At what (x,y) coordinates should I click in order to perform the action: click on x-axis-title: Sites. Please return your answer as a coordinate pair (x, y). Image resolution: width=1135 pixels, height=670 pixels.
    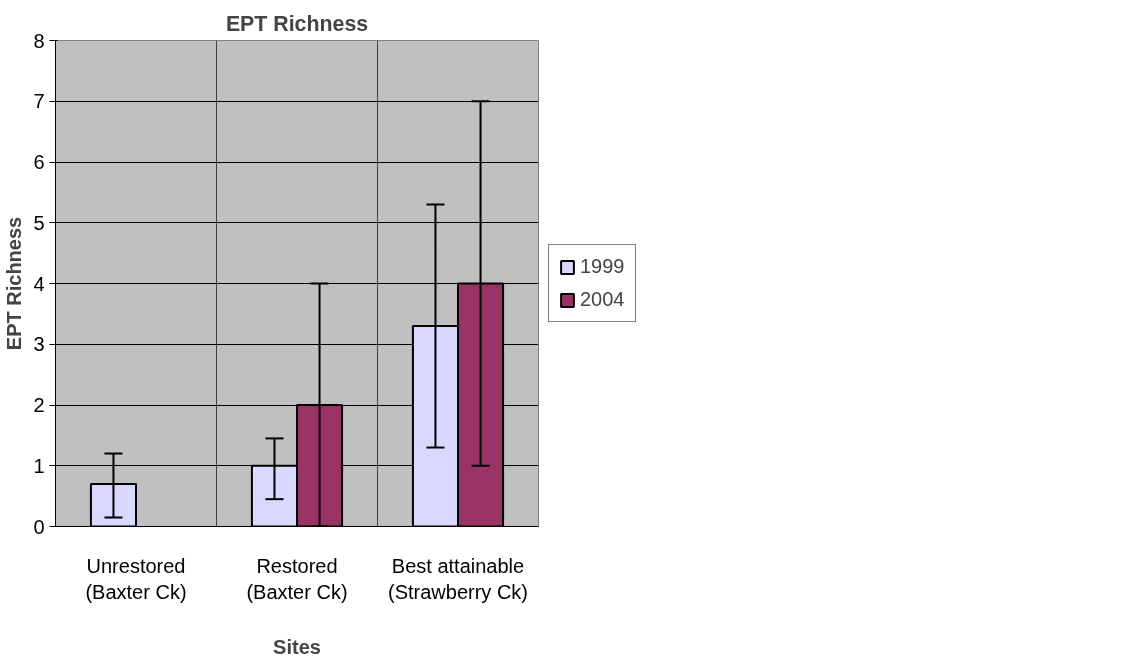
    Looking at the image, I should click on (297, 646).